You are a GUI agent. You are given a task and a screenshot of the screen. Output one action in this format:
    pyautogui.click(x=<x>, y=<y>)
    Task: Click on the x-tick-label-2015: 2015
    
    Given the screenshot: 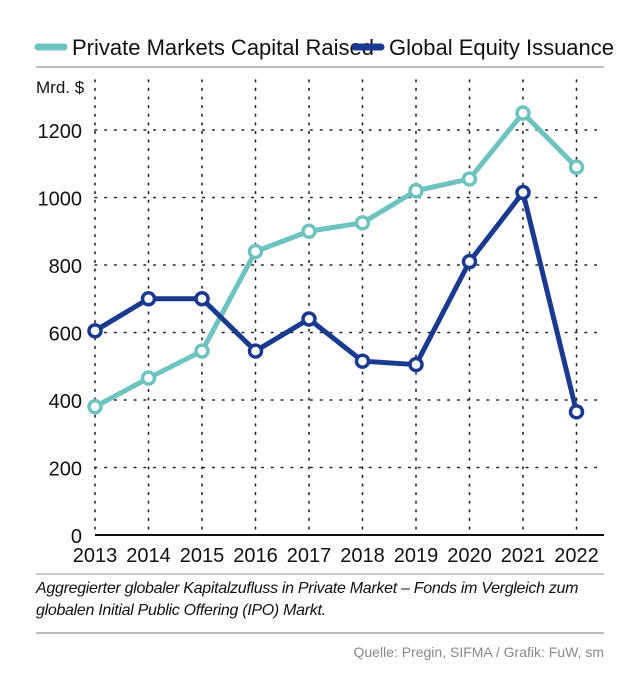 What is the action you would take?
    pyautogui.click(x=202, y=556)
    